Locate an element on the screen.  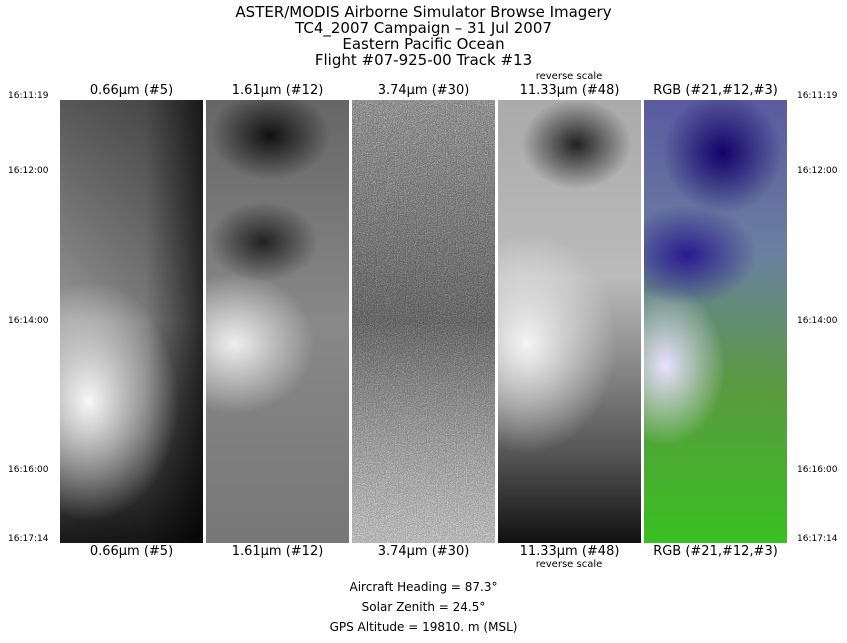
panel-label-bottom: 1.61μm (#12) is located at coordinates (277, 551).